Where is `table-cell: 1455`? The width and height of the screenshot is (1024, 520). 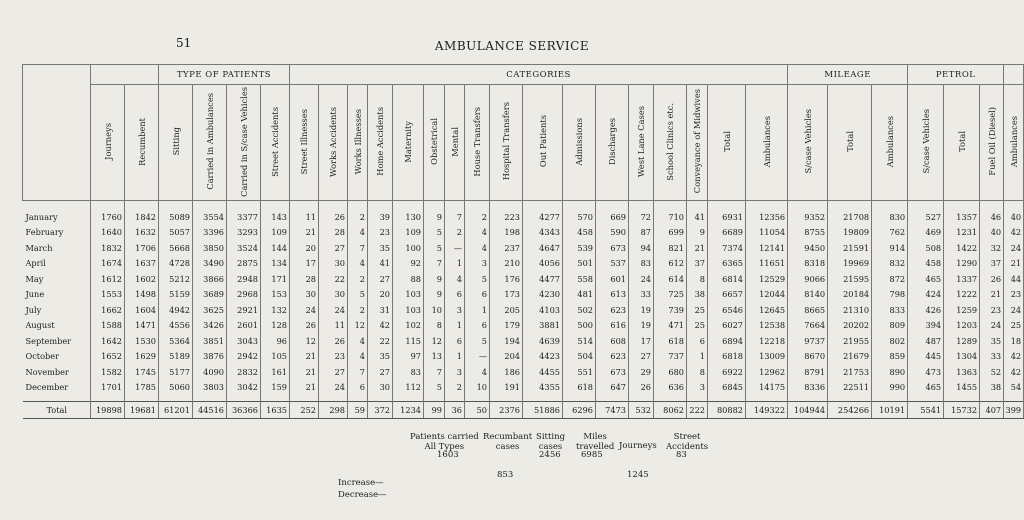 table-cell: 1455 is located at coordinates (962, 390).